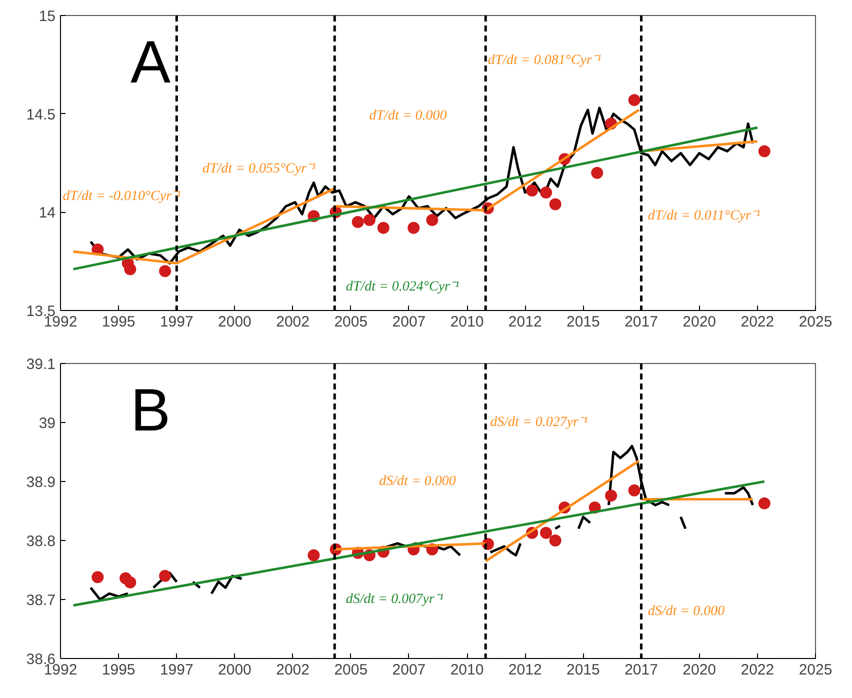 The height and width of the screenshot is (698, 852). What do you see at coordinates (41, 482) in the screenshot?
I see `y-tick-label: 38.9` at bounding box center [41, 482].